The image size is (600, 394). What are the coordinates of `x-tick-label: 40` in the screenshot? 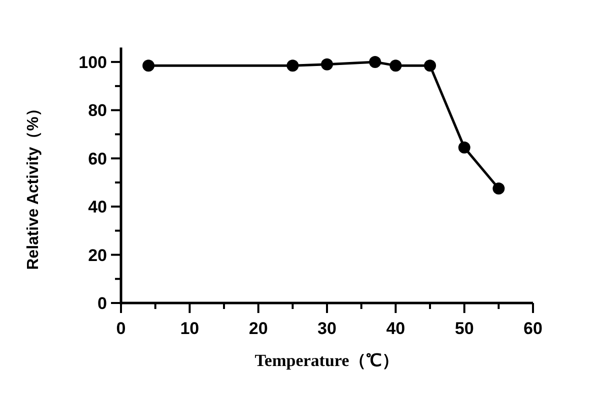 It's located at (396, 328).